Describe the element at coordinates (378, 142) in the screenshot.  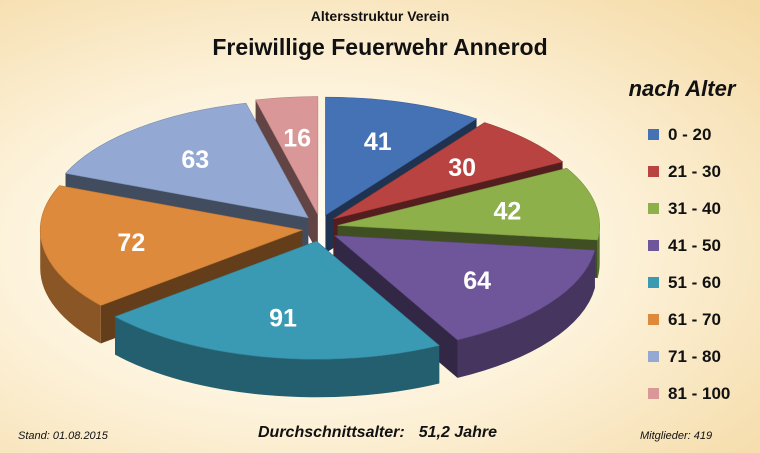
I see `data-label-0-20: 41` at that location.